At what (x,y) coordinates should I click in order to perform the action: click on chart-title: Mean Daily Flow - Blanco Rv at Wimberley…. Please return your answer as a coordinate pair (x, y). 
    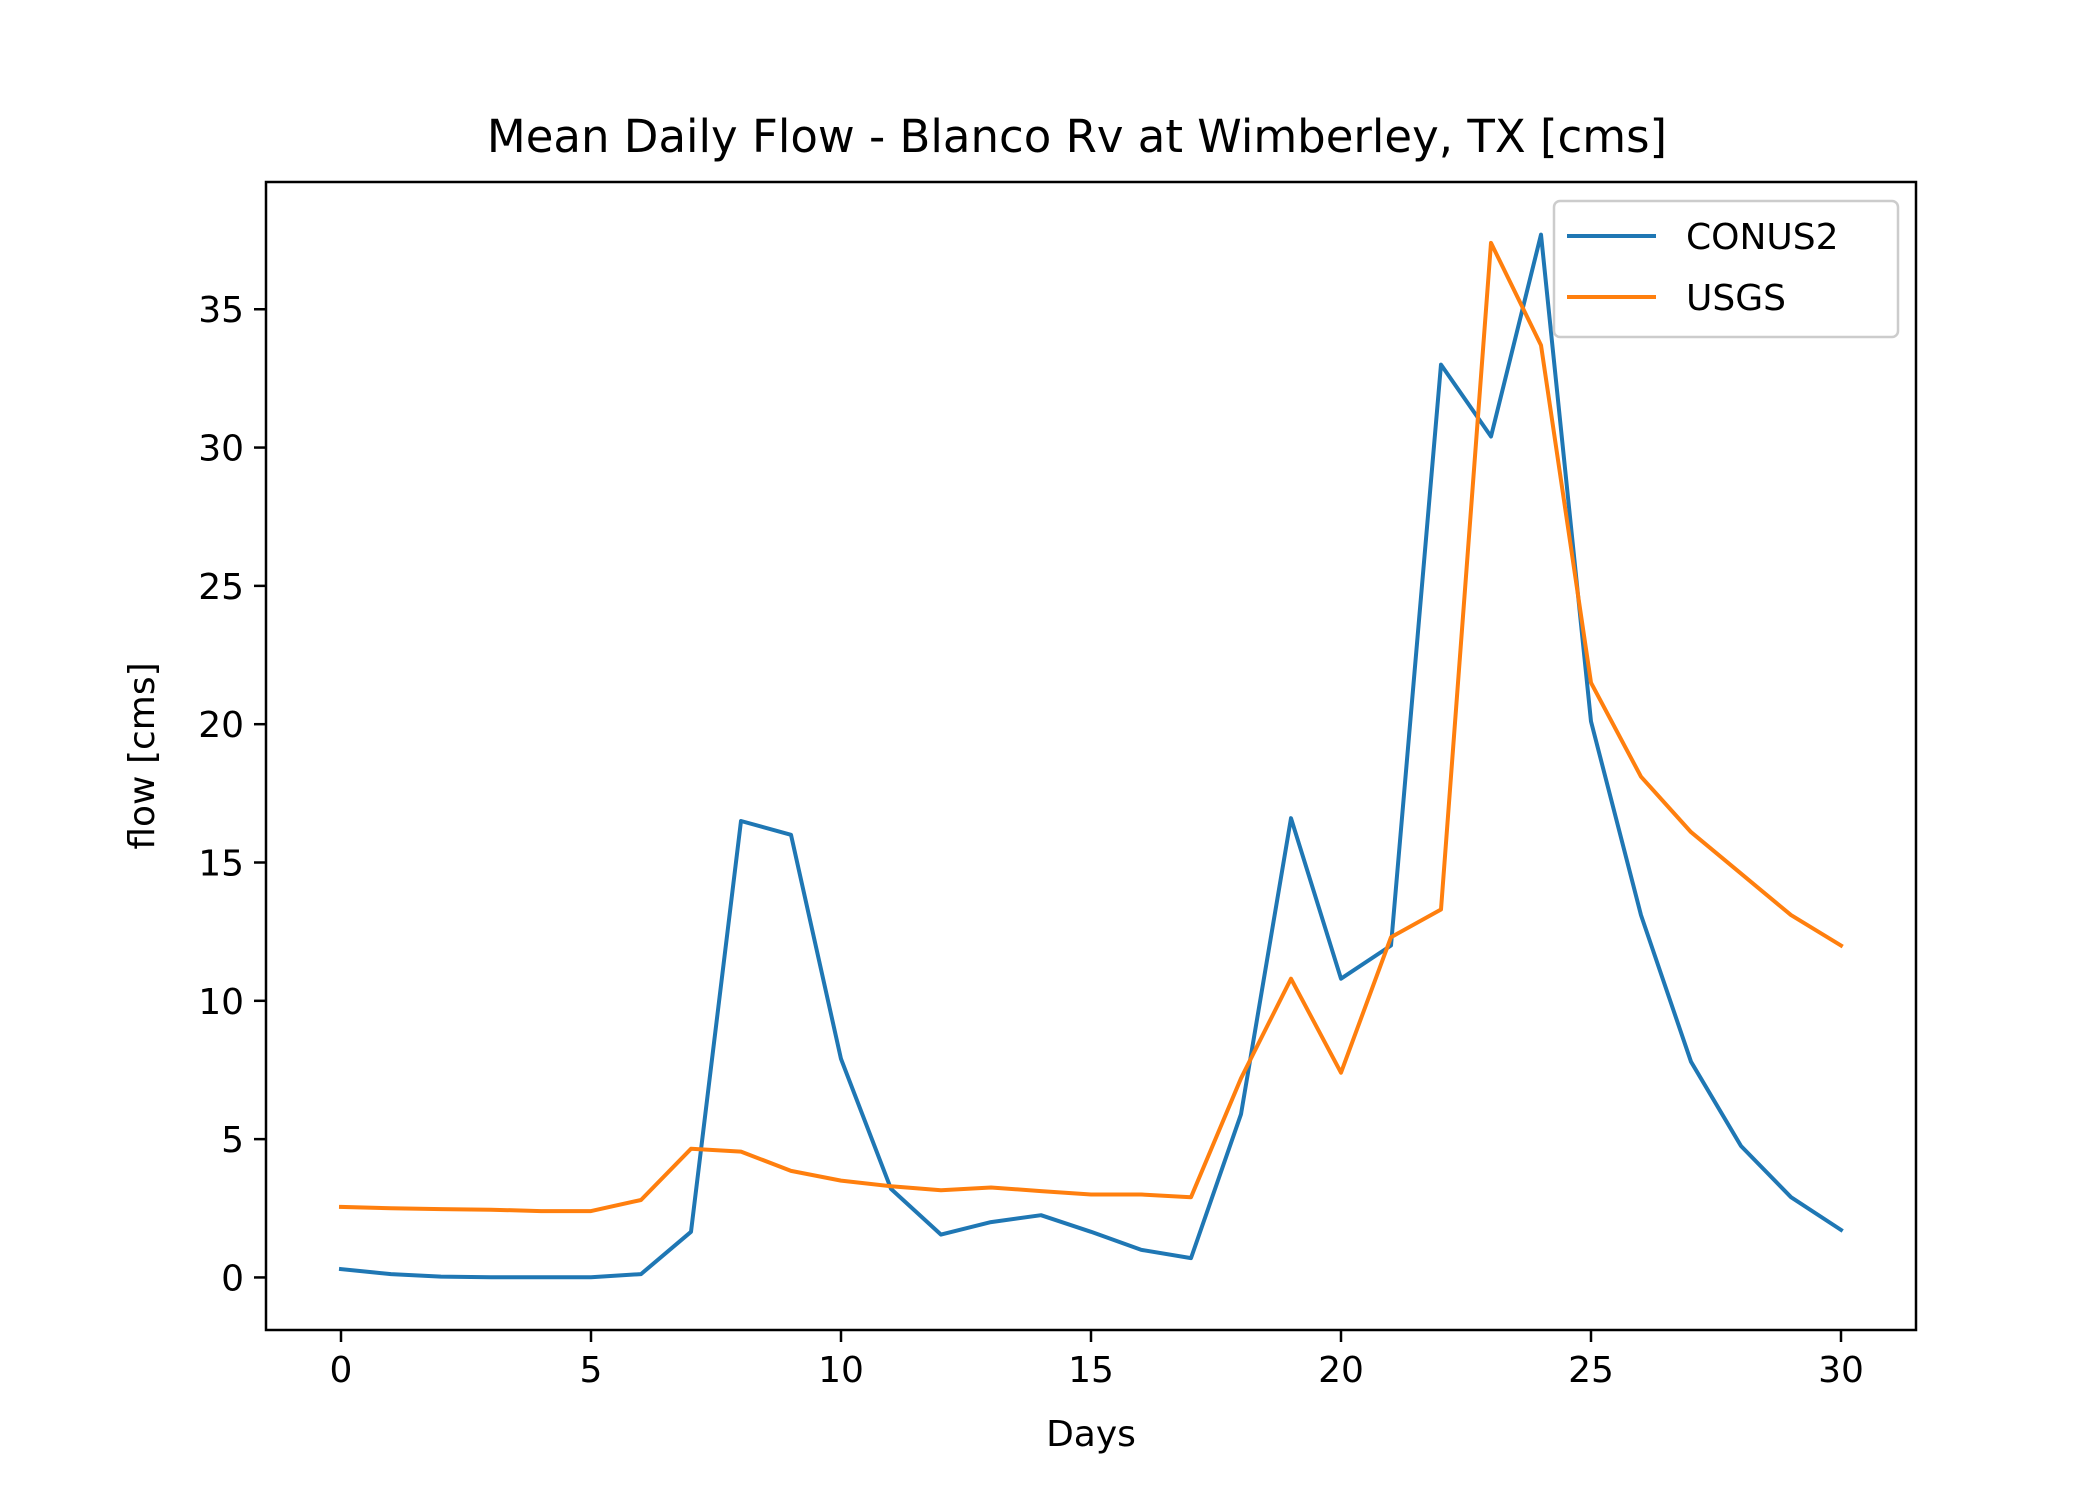
    Looking at the image, I should click on (1077, 136).